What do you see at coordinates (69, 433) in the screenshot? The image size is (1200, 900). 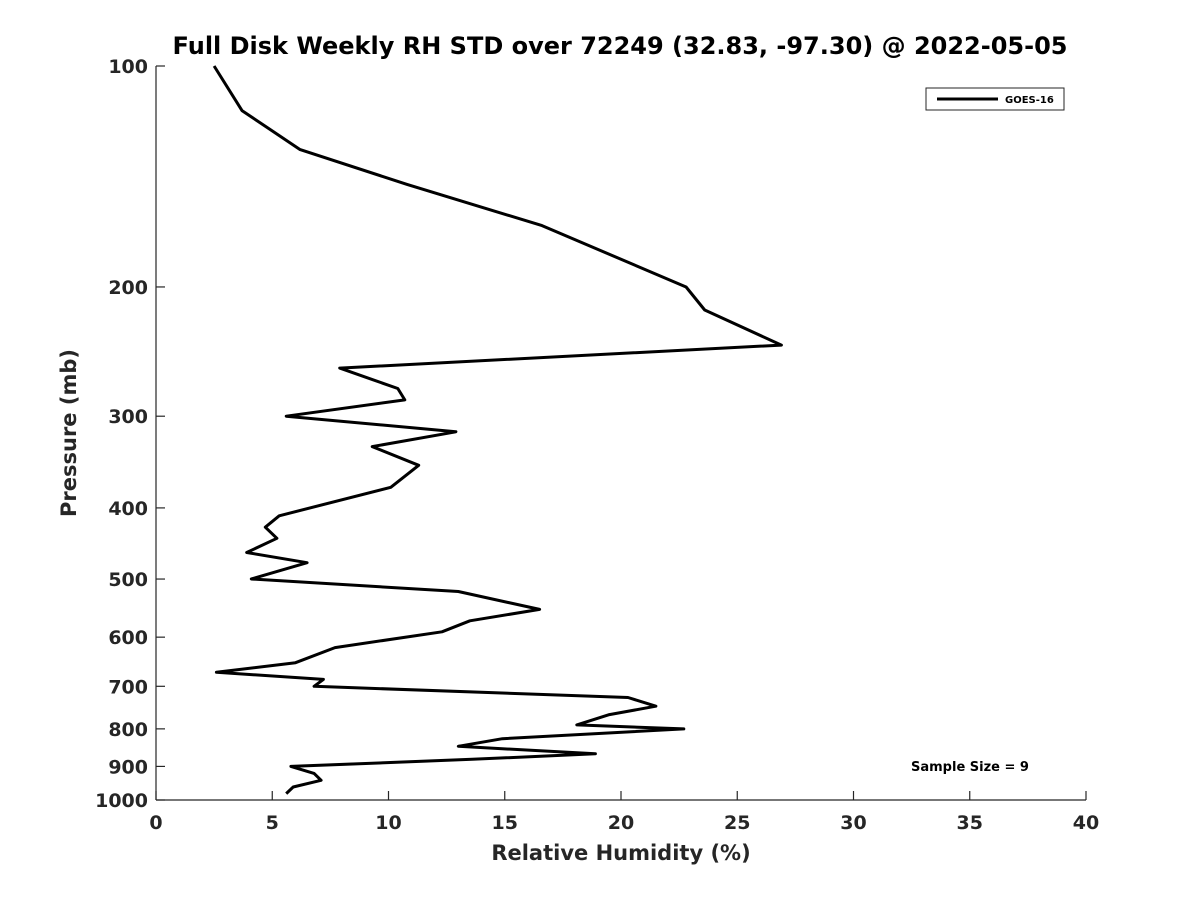 I see `y-axis-label: Pressure (mb)` at bounding box center [69, 433].